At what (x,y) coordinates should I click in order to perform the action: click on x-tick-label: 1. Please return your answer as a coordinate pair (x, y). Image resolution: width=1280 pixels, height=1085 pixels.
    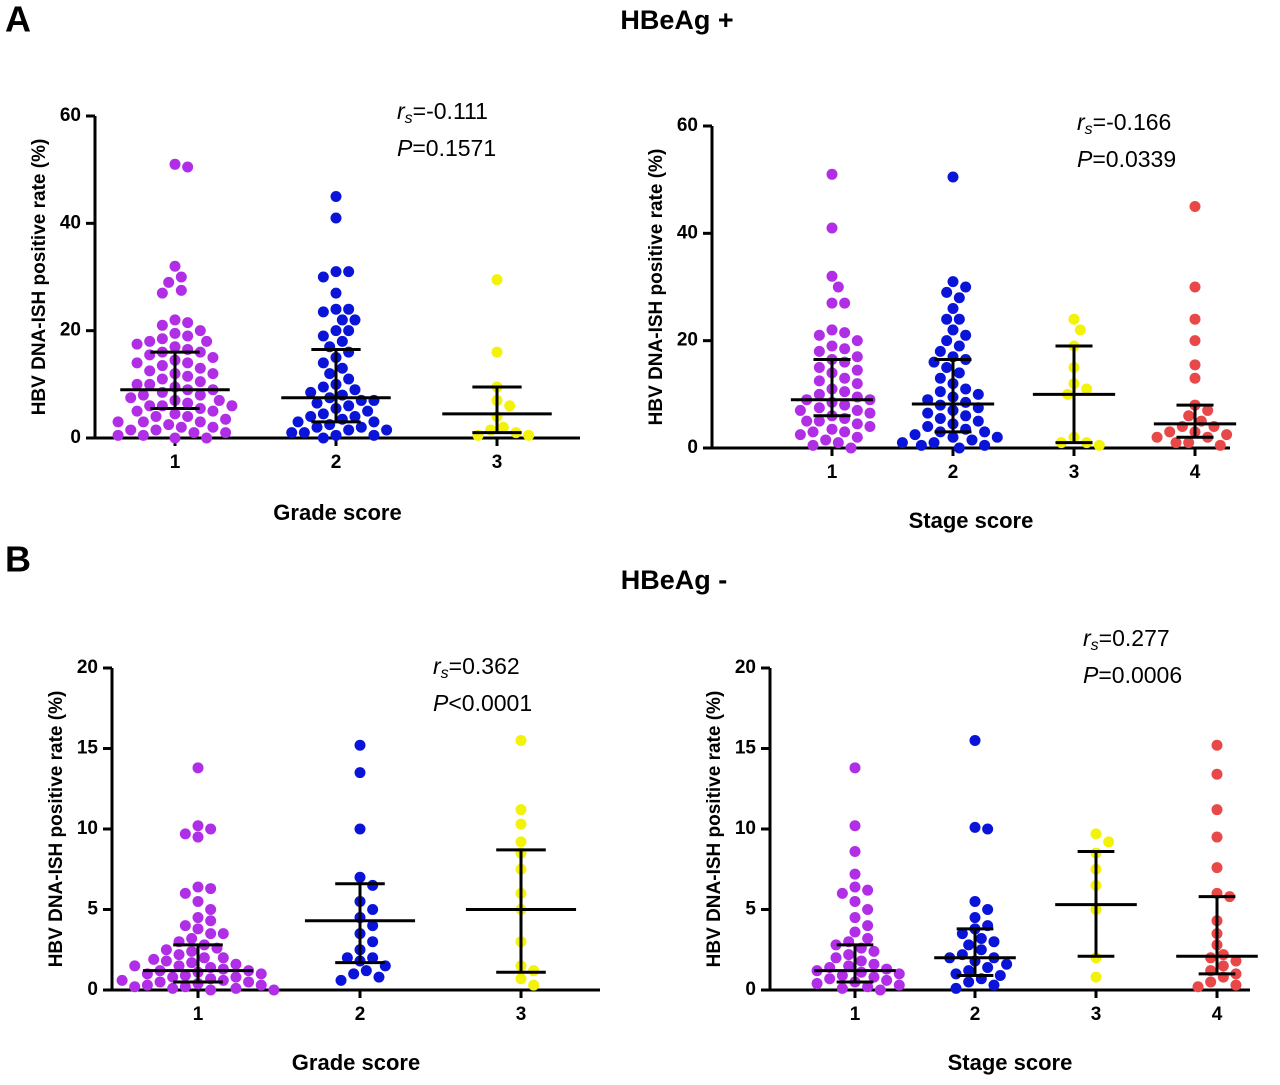
    Looking at the image, I should click on (175, 462).